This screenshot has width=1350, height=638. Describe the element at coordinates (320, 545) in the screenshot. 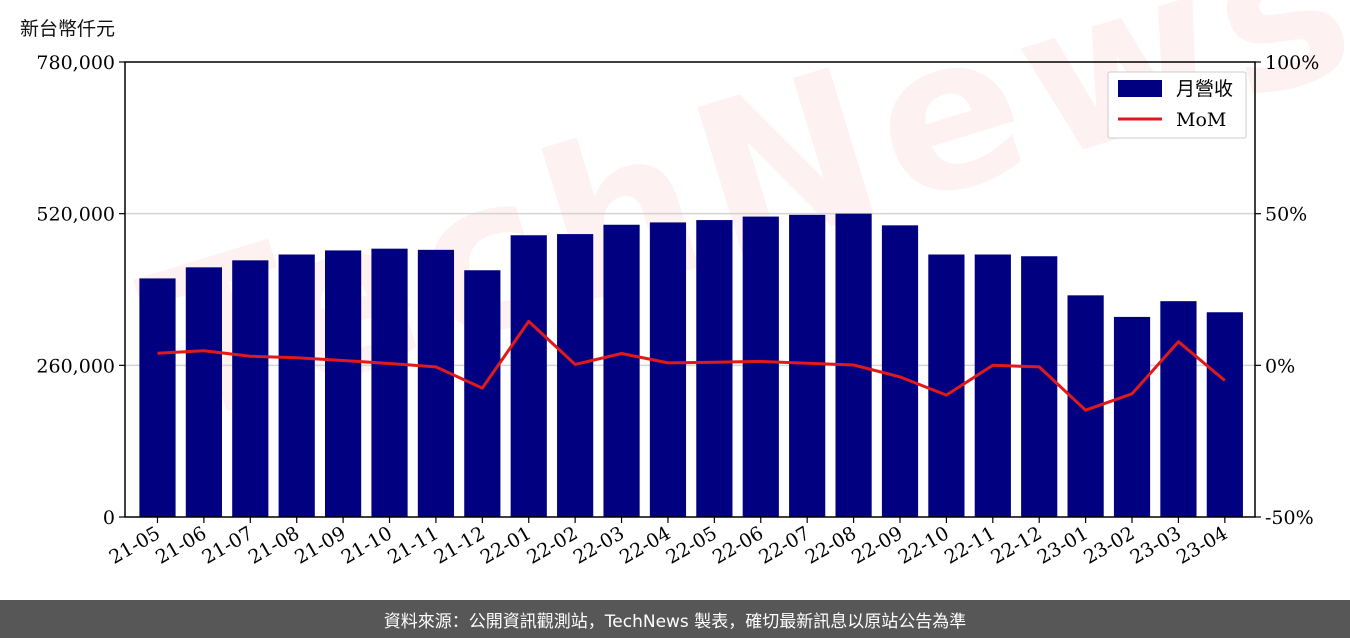

I see `x-tick-label: 21-09` at that location.